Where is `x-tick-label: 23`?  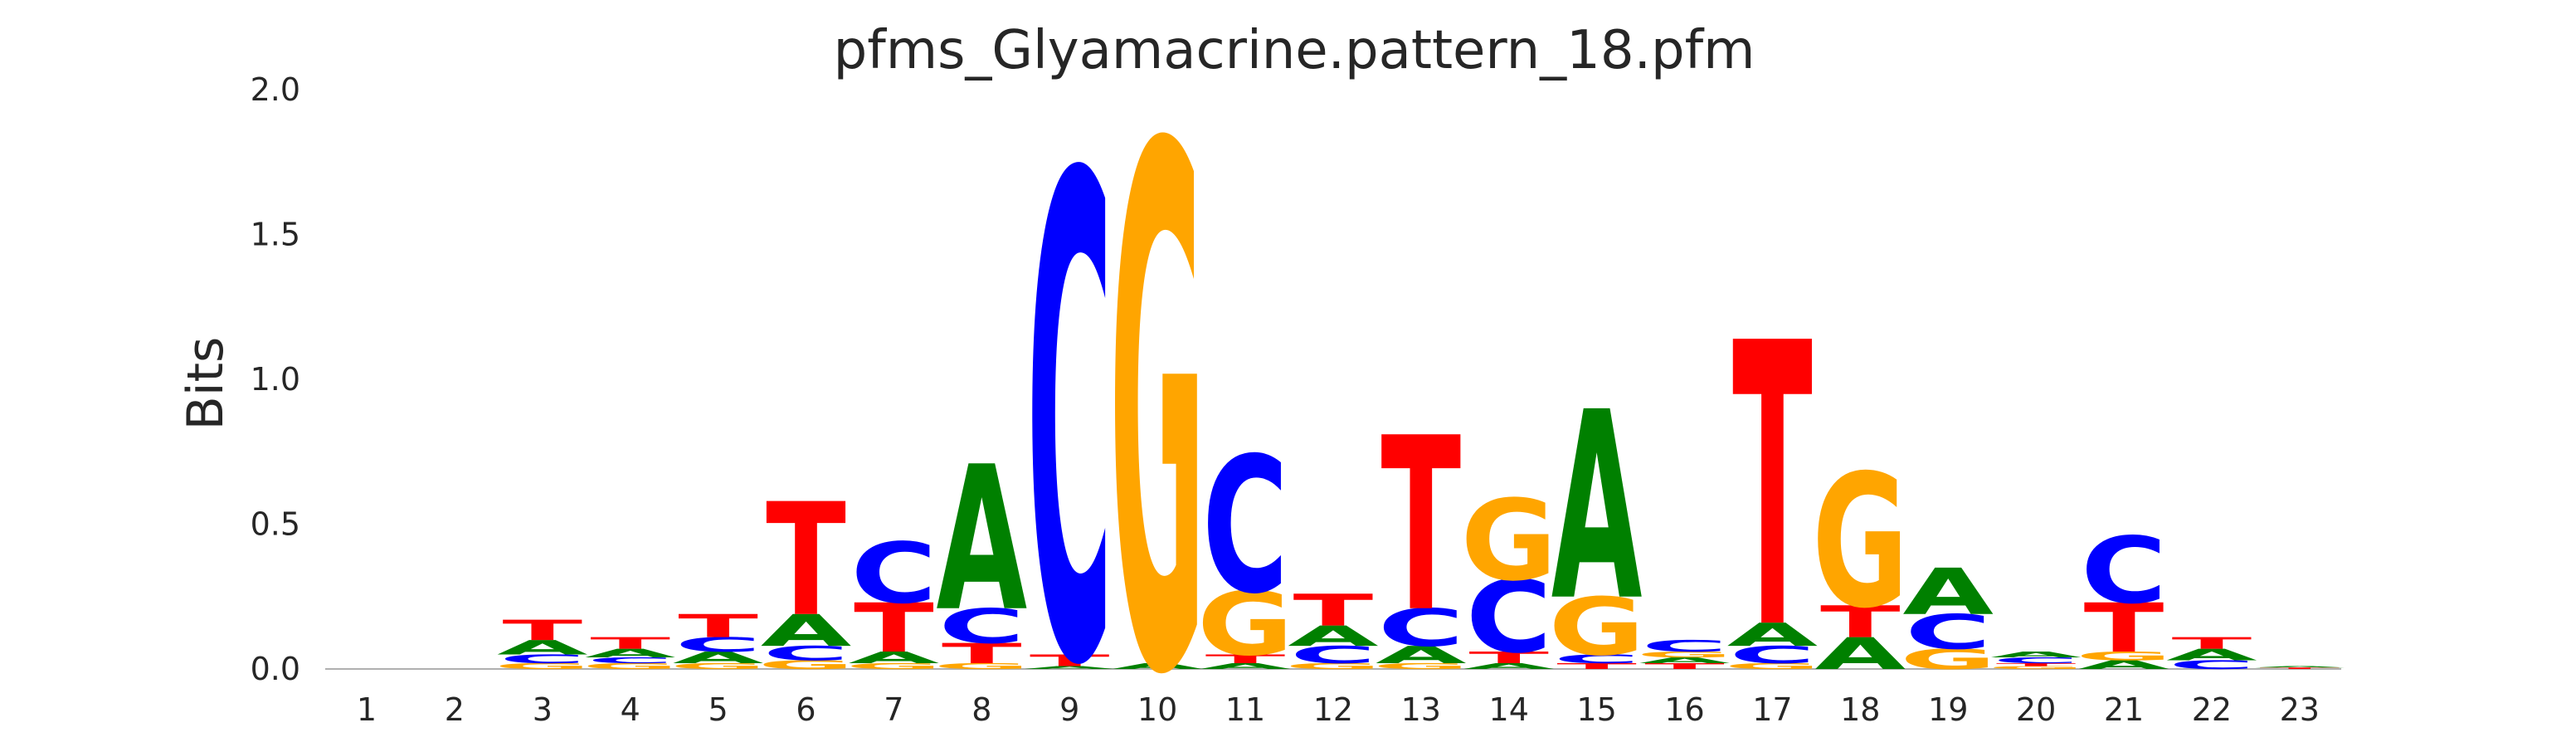 x-tick-label: 23 is located at coordinates (2300, 709).